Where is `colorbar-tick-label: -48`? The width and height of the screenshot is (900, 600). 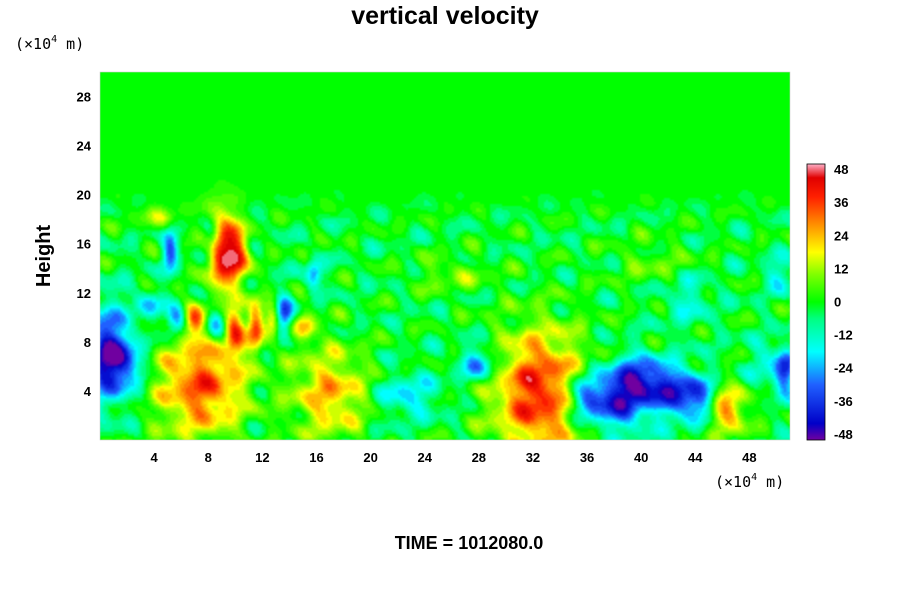
colorbar-tick-label: -48 is located at coordinates (843, 434).